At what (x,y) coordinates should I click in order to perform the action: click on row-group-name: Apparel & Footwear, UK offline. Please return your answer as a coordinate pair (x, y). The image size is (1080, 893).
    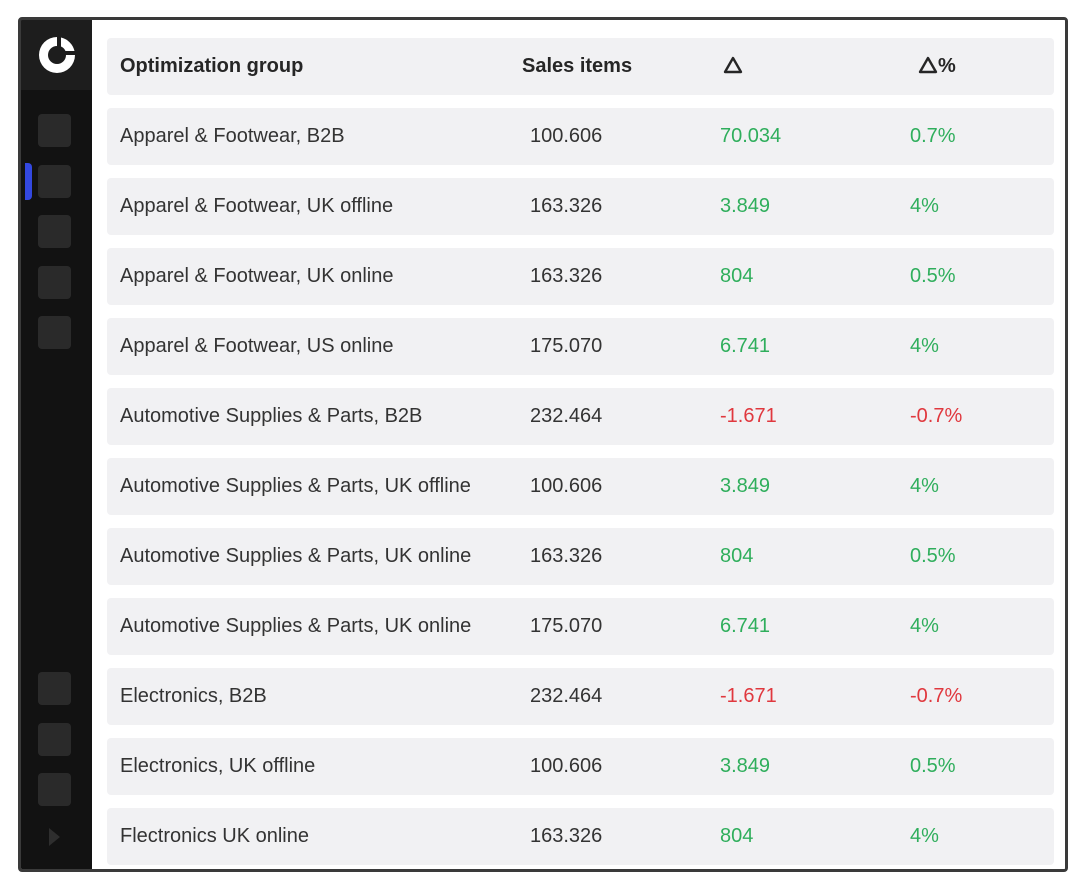
    Looking at the image, I should click on (257, 206).